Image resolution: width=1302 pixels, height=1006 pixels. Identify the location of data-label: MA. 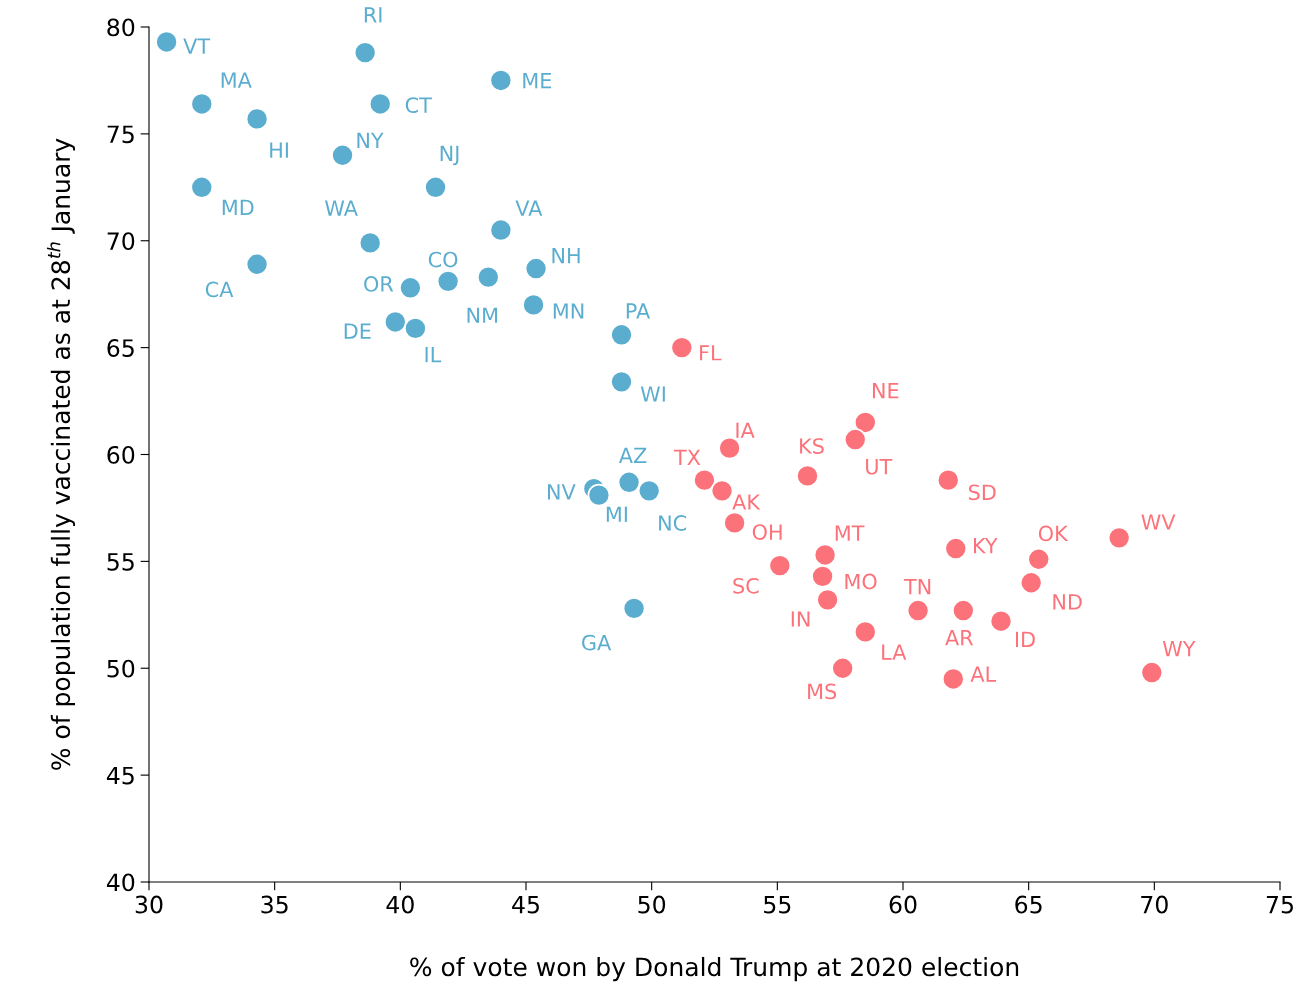
(236, 80).